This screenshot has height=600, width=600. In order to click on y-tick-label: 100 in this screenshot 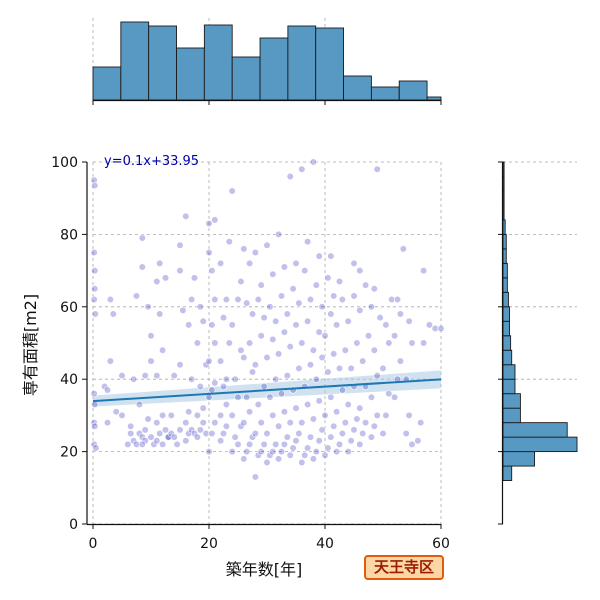, I will do `click(64, 163)`.